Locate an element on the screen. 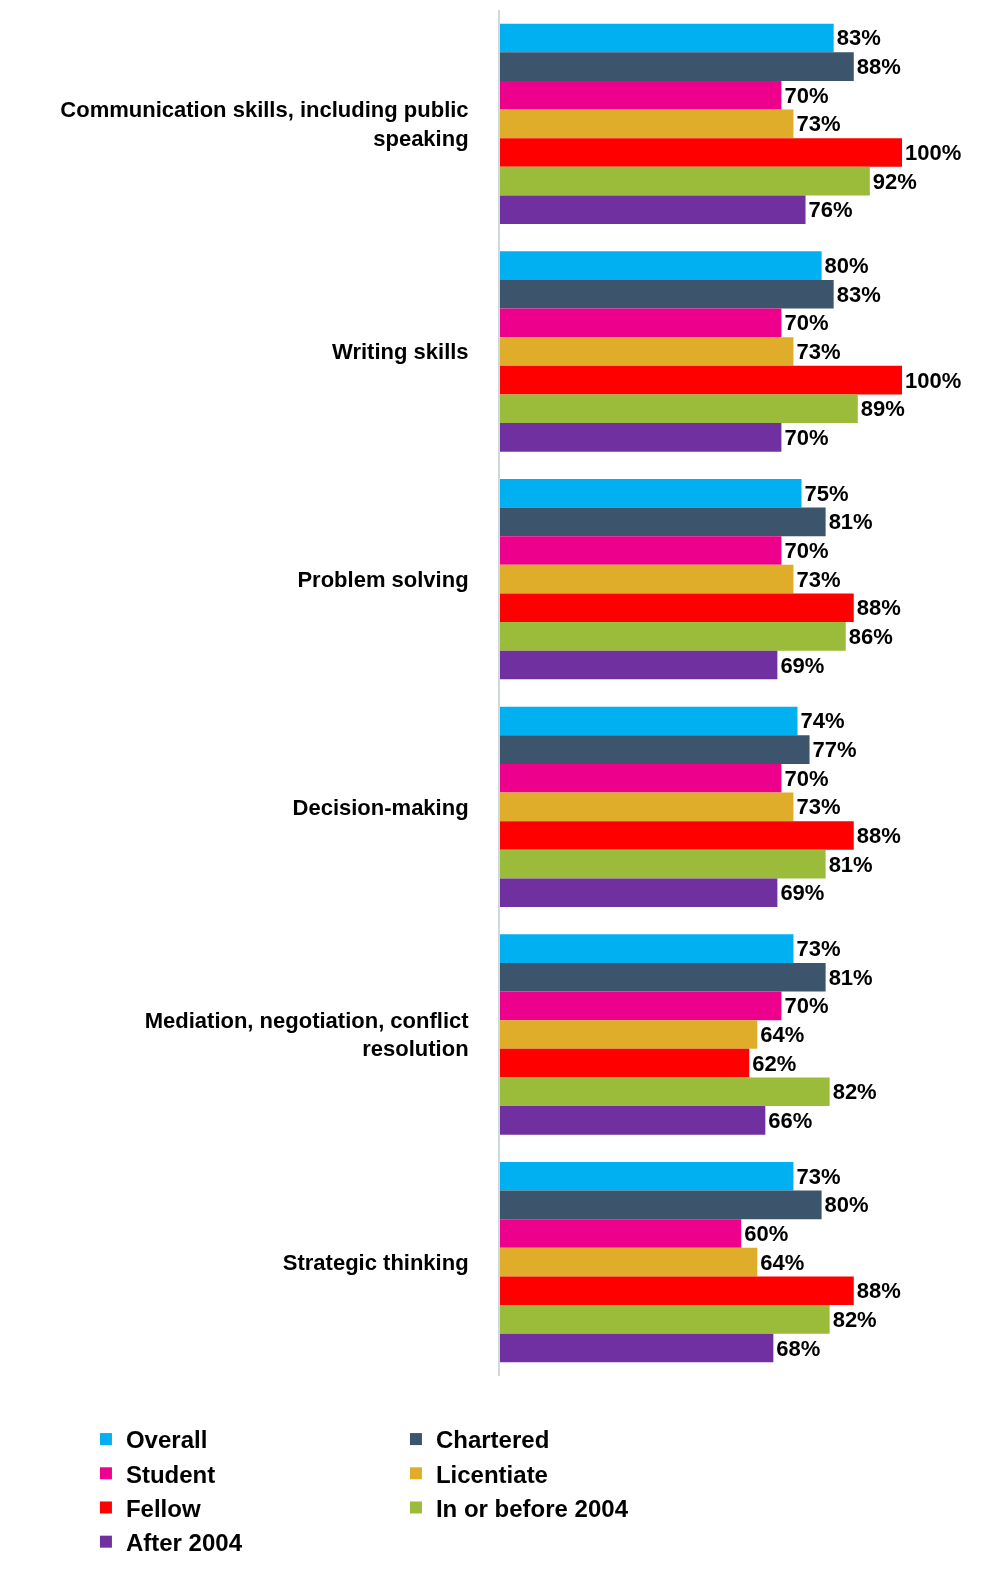 This screenshot has height=1574, width=992. legend-label: Chartered is located at coordinates (492, 1440).